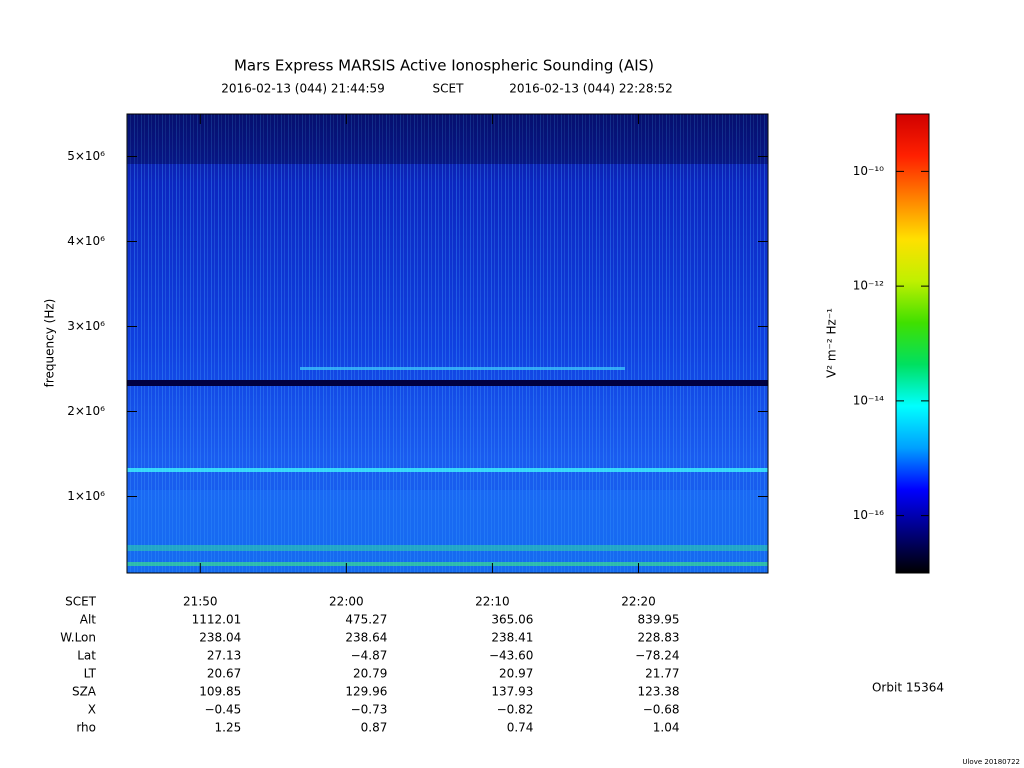  Describe the element at coordinates (868, 286) in the screenshot. I see `colorbar-tick-label: 10⁻¹²` at that location.